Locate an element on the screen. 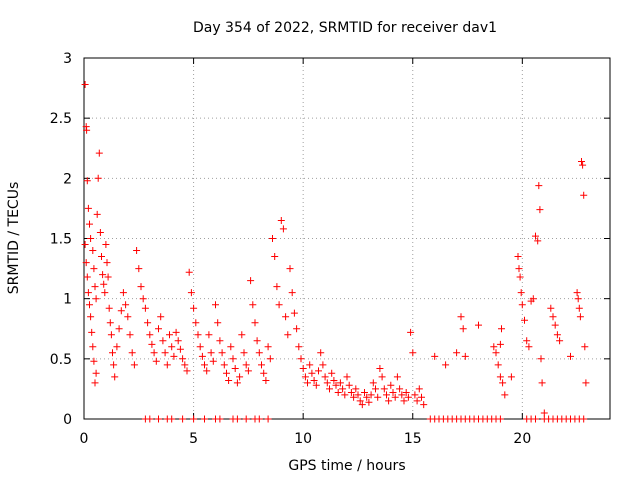  y-tick-label: 1.5 is located at coordinates (61, 240).